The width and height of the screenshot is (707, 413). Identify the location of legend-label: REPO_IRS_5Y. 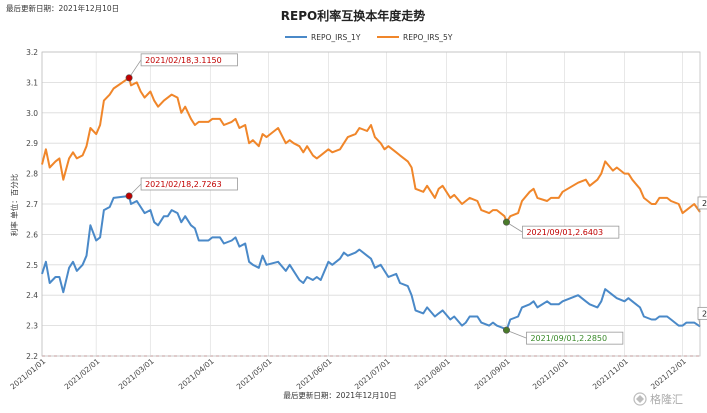
(428, 37).